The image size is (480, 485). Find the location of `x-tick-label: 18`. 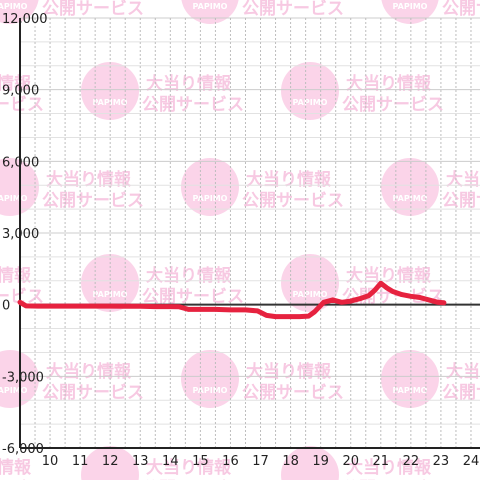

x-tick-label: 18 is located at coordinates (290, 461).